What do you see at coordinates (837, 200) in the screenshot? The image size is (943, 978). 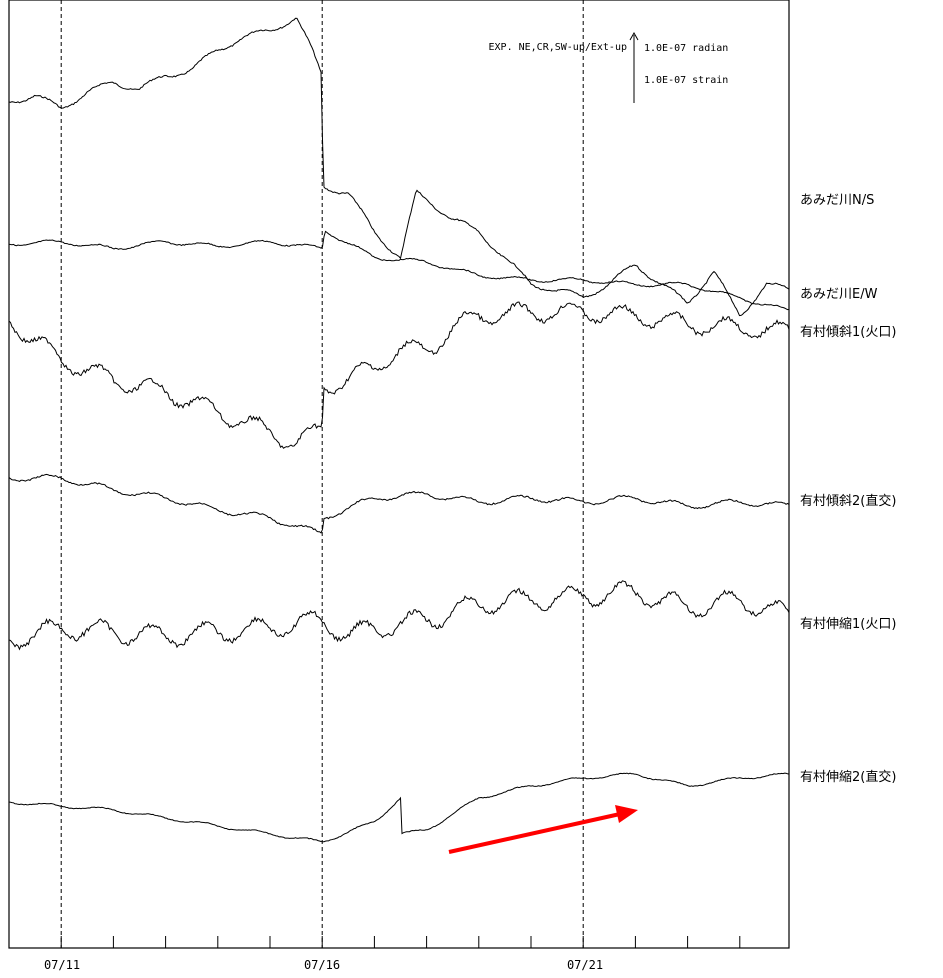 I see `series-label: あみだ川N/S` at bounding box center [837, 200].